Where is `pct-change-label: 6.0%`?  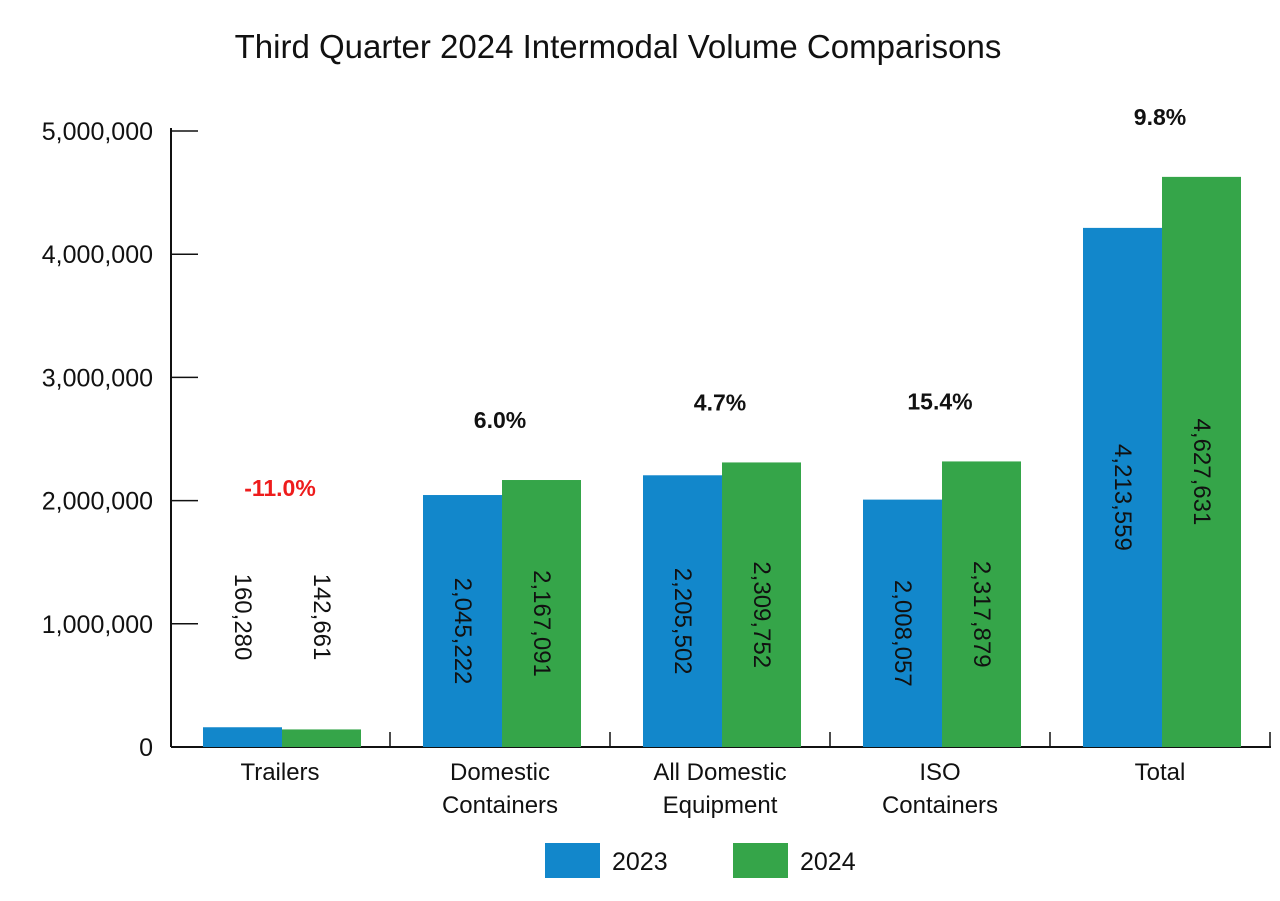
pct-change-label: 6.0% is located at coordinates (500, 420).